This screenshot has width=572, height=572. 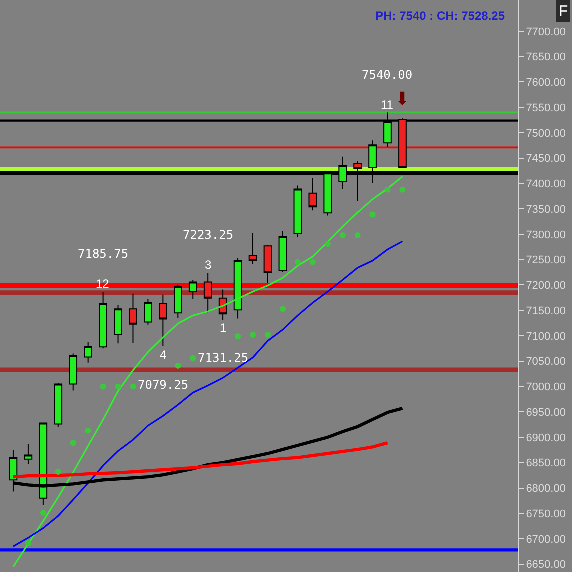 I want to click on y-tick-label: 7100.00, so click(x=546, y=336).